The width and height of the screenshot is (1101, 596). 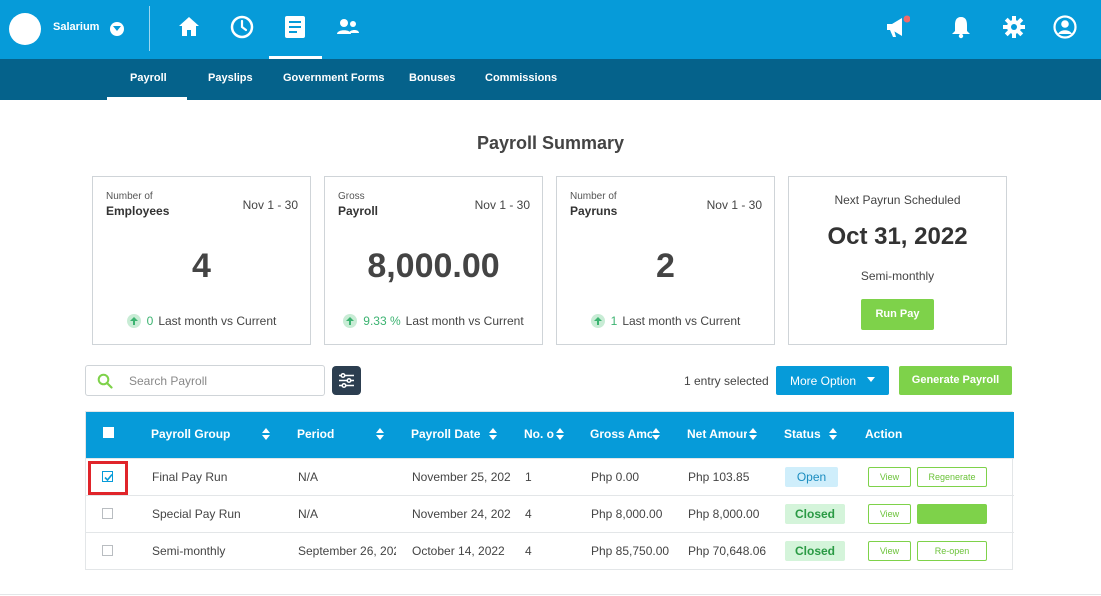 What do you see at coordinates (196, 514) in the screenshot?
I see `cell-payroll-group: Special Pay Run` at bounding box center [196, 514].